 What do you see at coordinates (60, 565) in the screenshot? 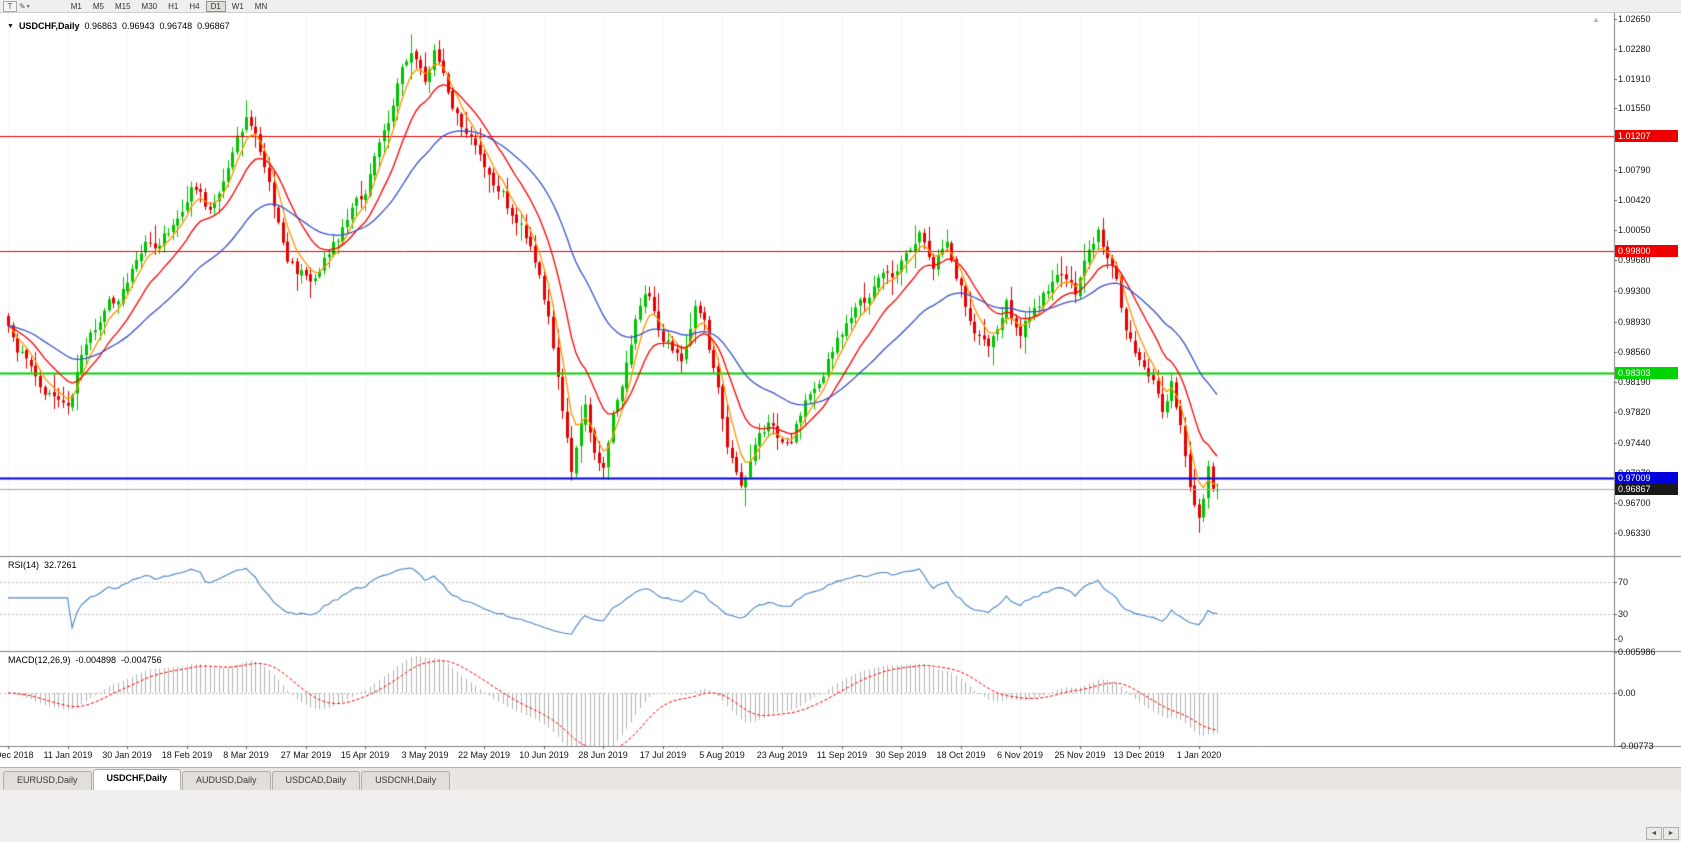
I see `rsi-indicator-value: 32.7261` at bounding box center [60, 565].